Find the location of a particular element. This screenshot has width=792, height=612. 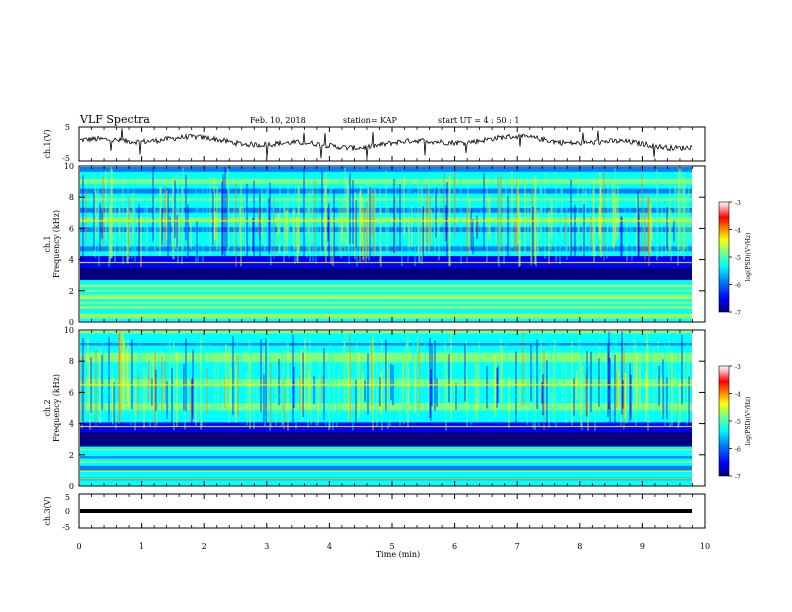

date-label: Feb. 10, 2018 is located at coordinates (278, 120).